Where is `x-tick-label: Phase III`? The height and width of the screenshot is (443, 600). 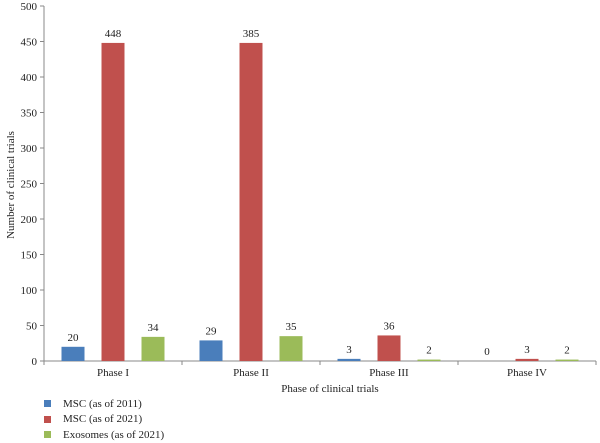 x-tick-label: Phase III is located at coordinates (389, 373).